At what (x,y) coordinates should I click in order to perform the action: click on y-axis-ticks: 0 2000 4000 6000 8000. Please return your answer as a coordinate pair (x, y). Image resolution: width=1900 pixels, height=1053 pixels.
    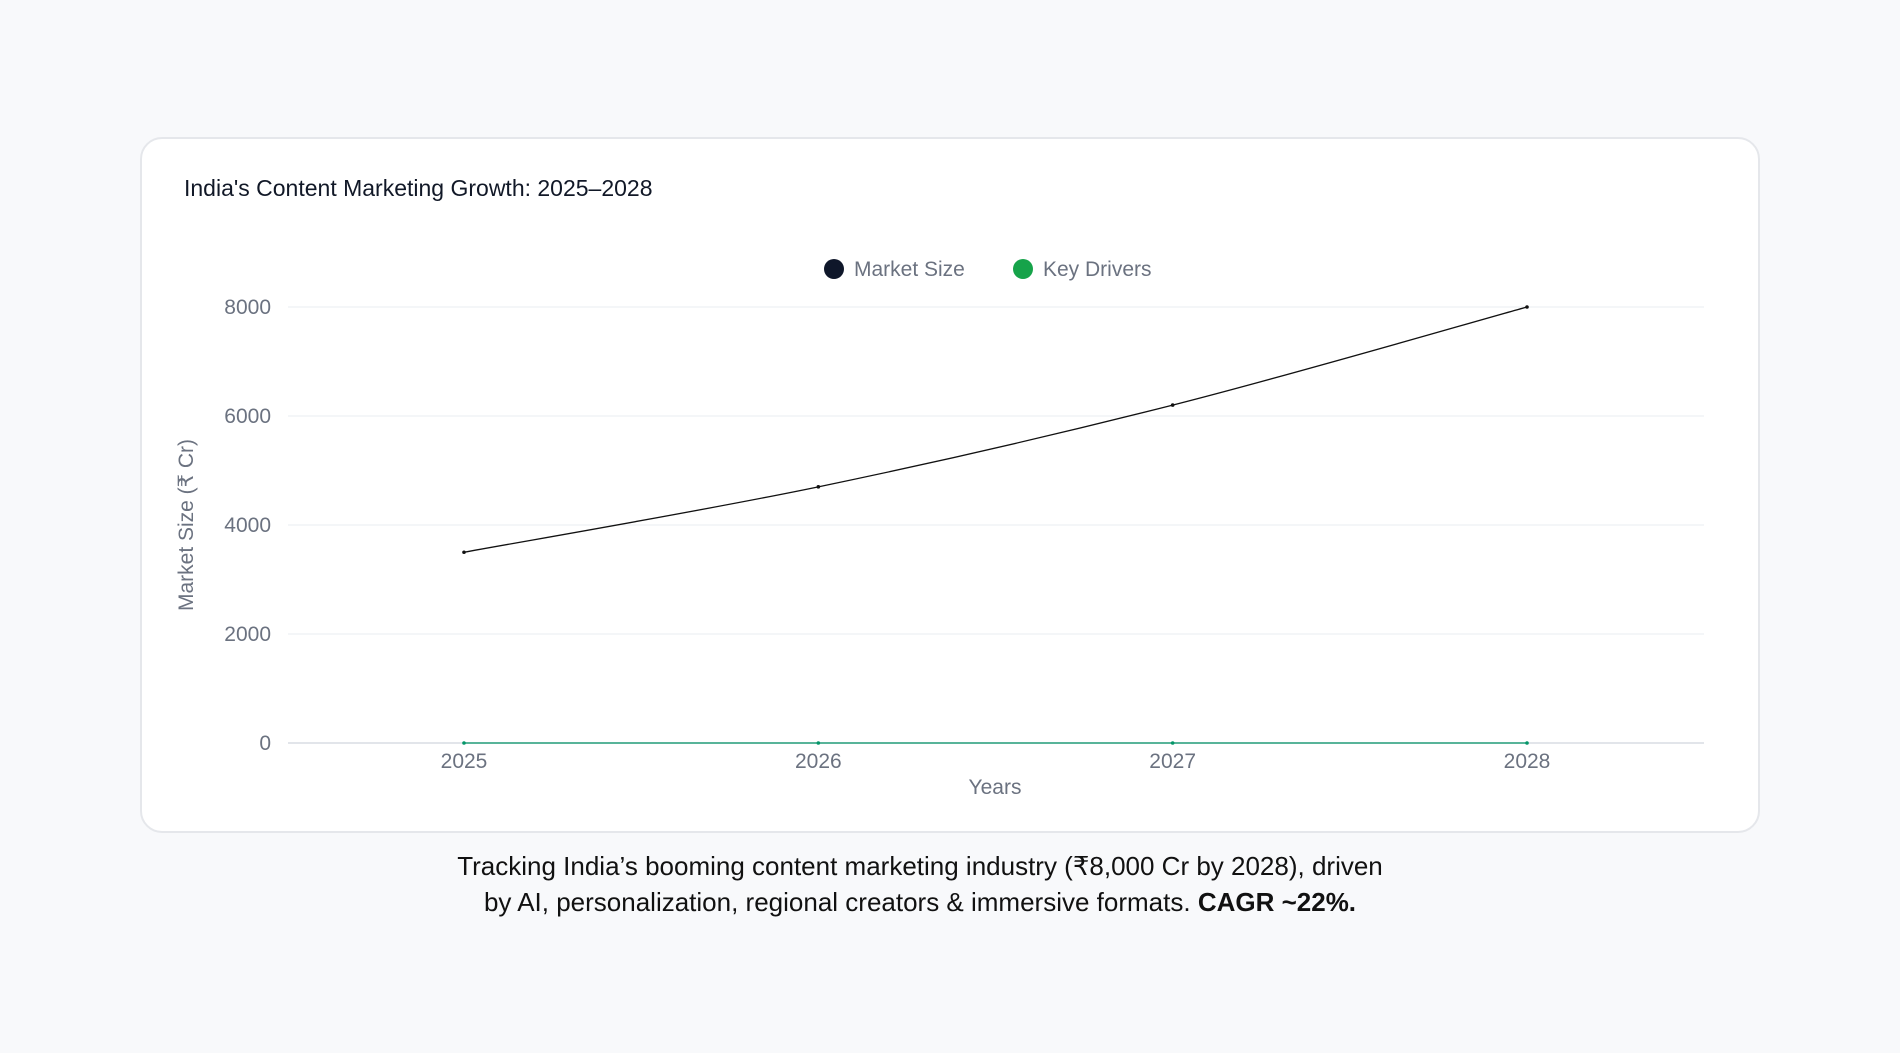
    Looking at the image, I should click on (247, 525).